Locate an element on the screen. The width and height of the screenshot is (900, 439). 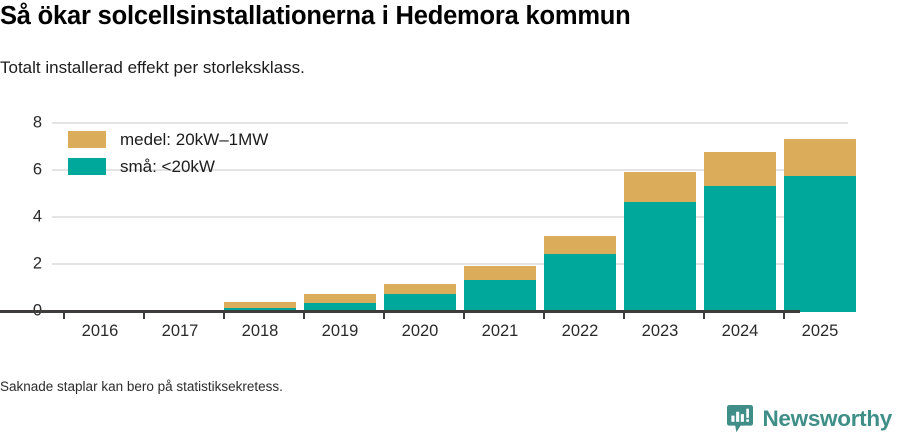
bar-2018 is located at coordinates (260, 306).